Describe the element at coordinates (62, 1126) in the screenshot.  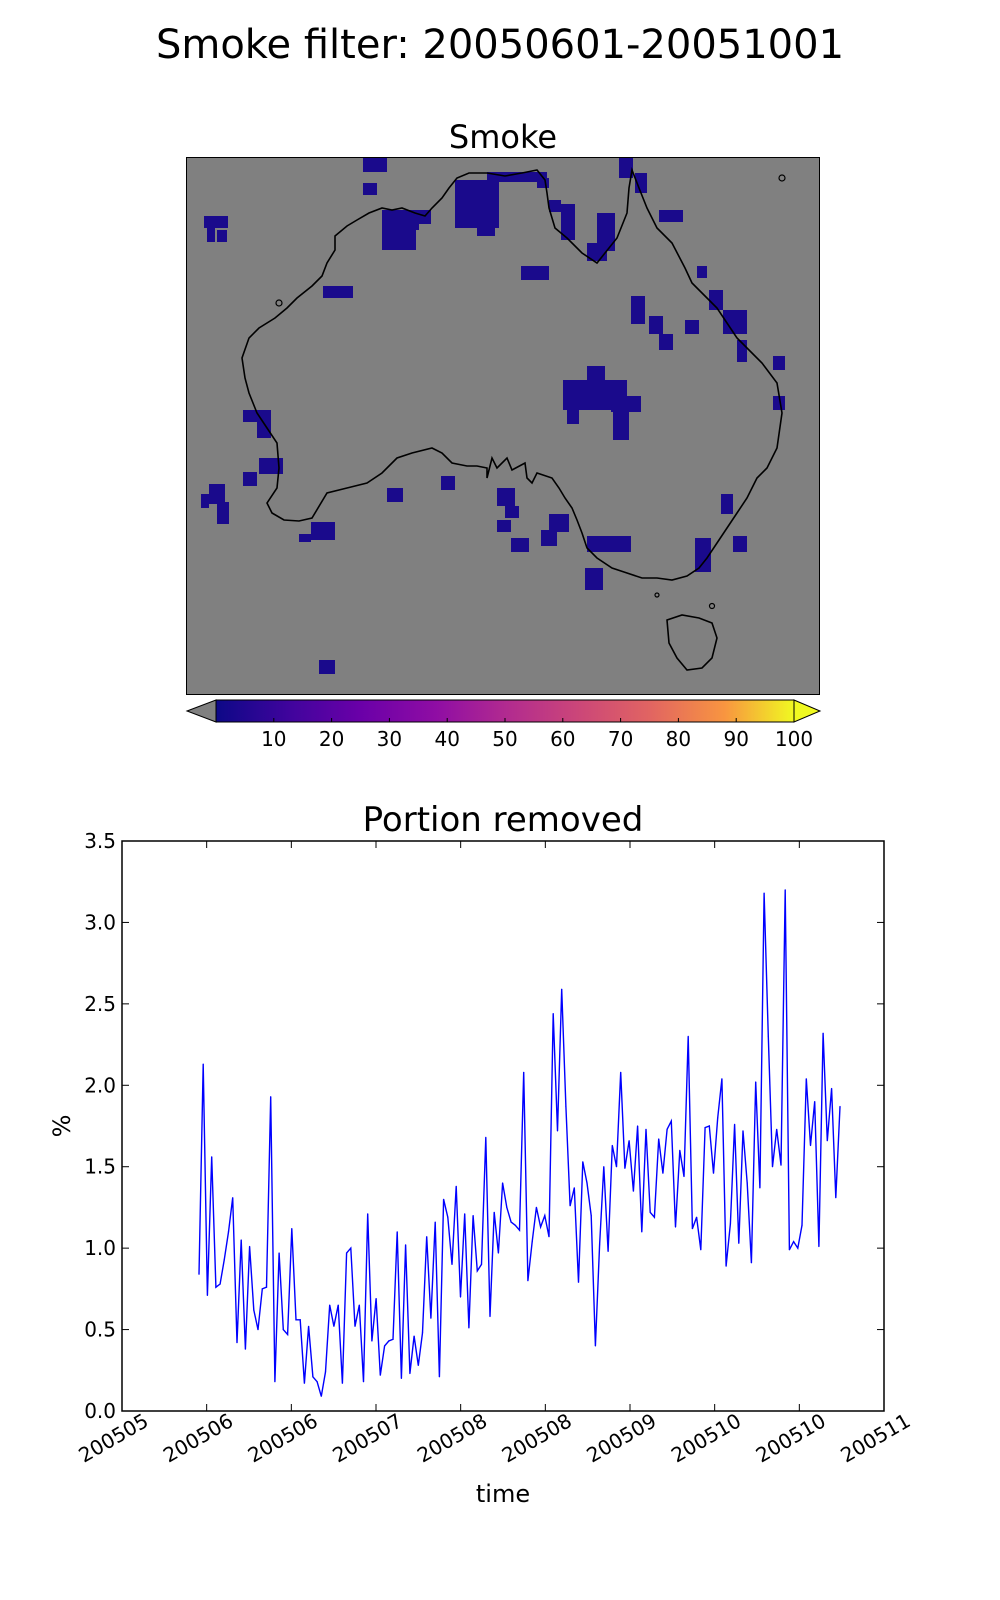
I see `y-axis-label: %` at that location.